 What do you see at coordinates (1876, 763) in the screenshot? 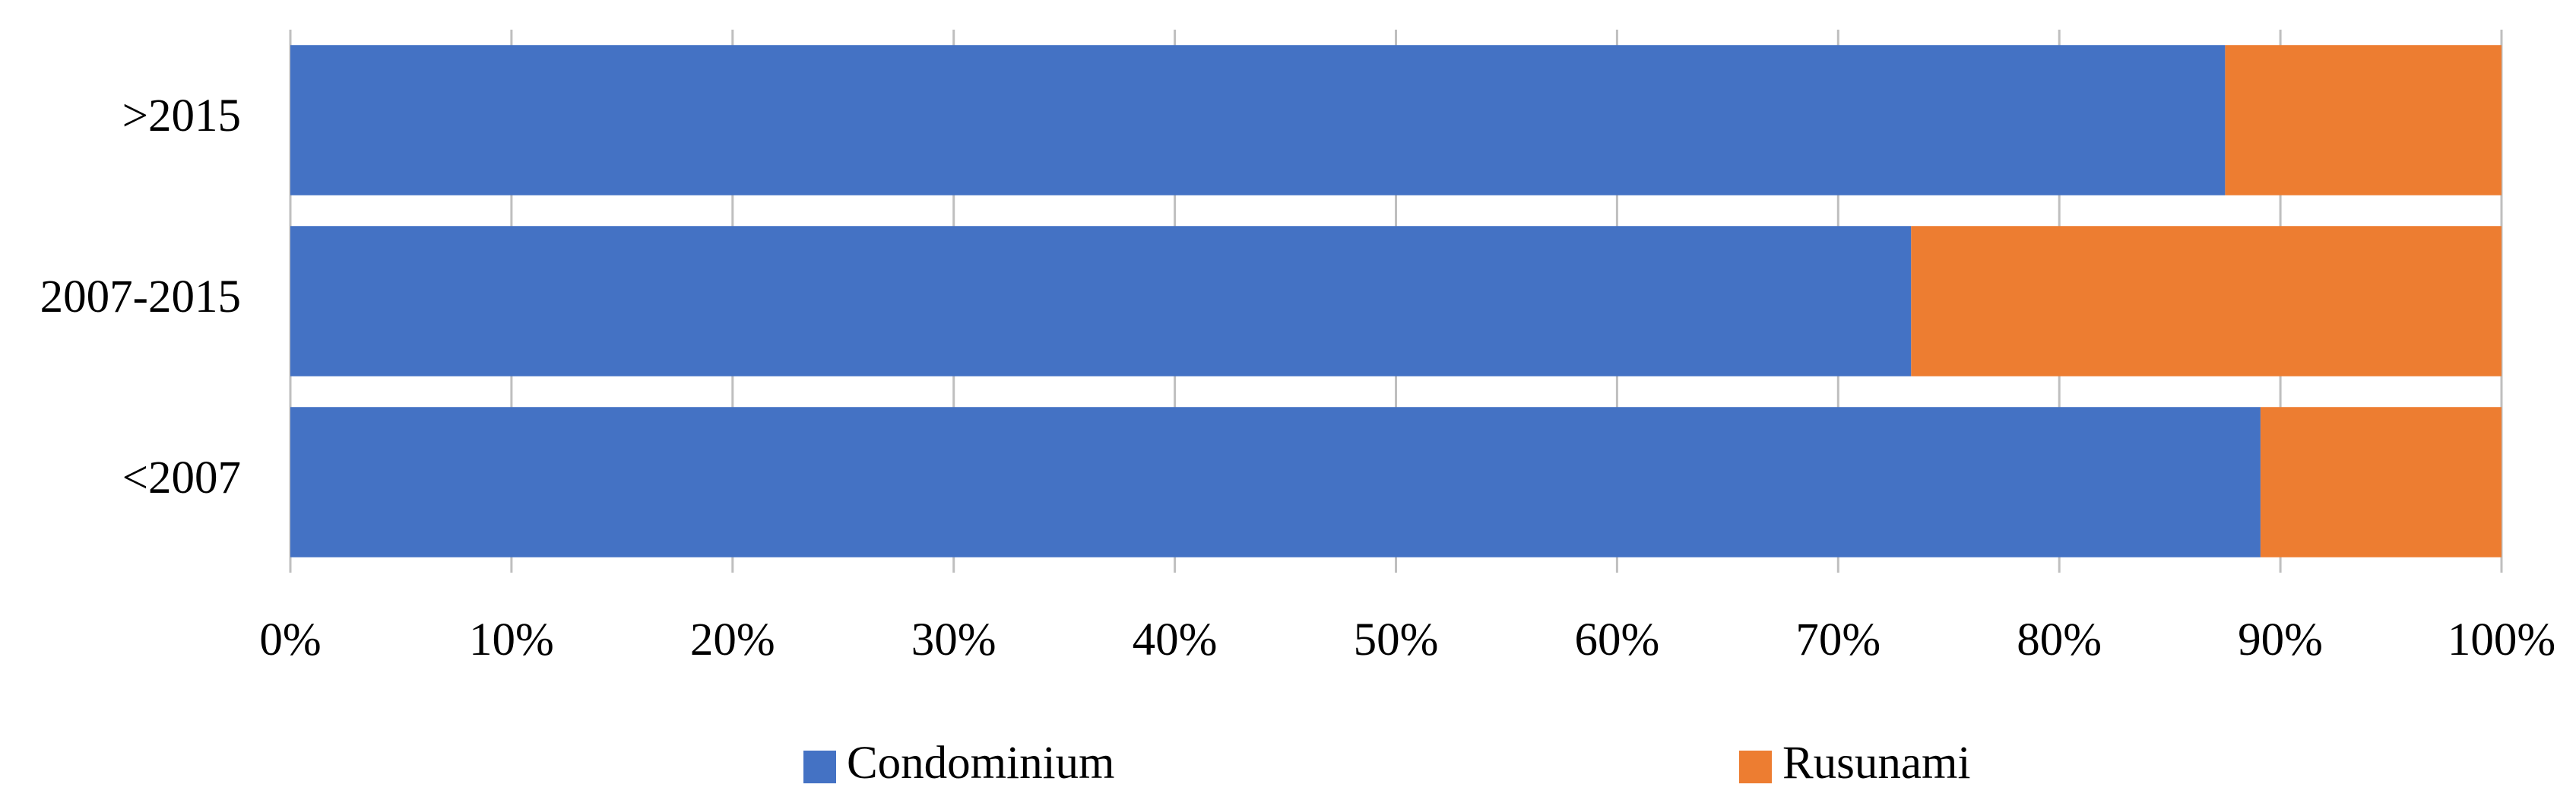
I see `legend-label: Rusunami` at bounding box center [1876, 763].